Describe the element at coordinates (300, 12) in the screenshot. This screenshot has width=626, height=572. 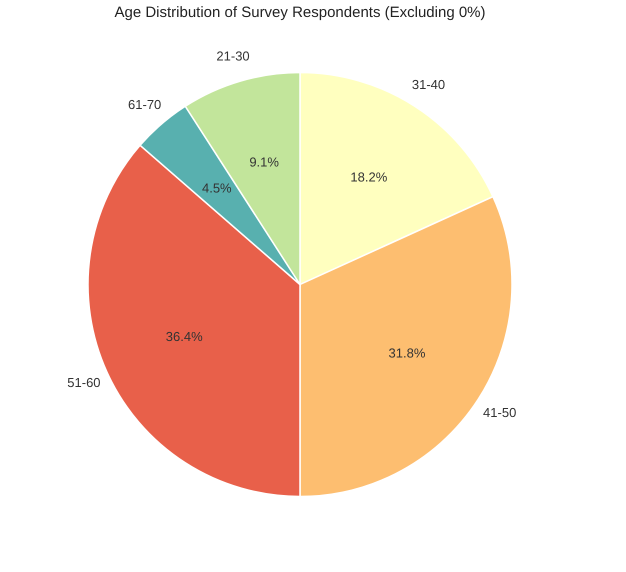
I see `chart-title: Age Distribution of Survey Respondents (Excluding 0%)` at that location.